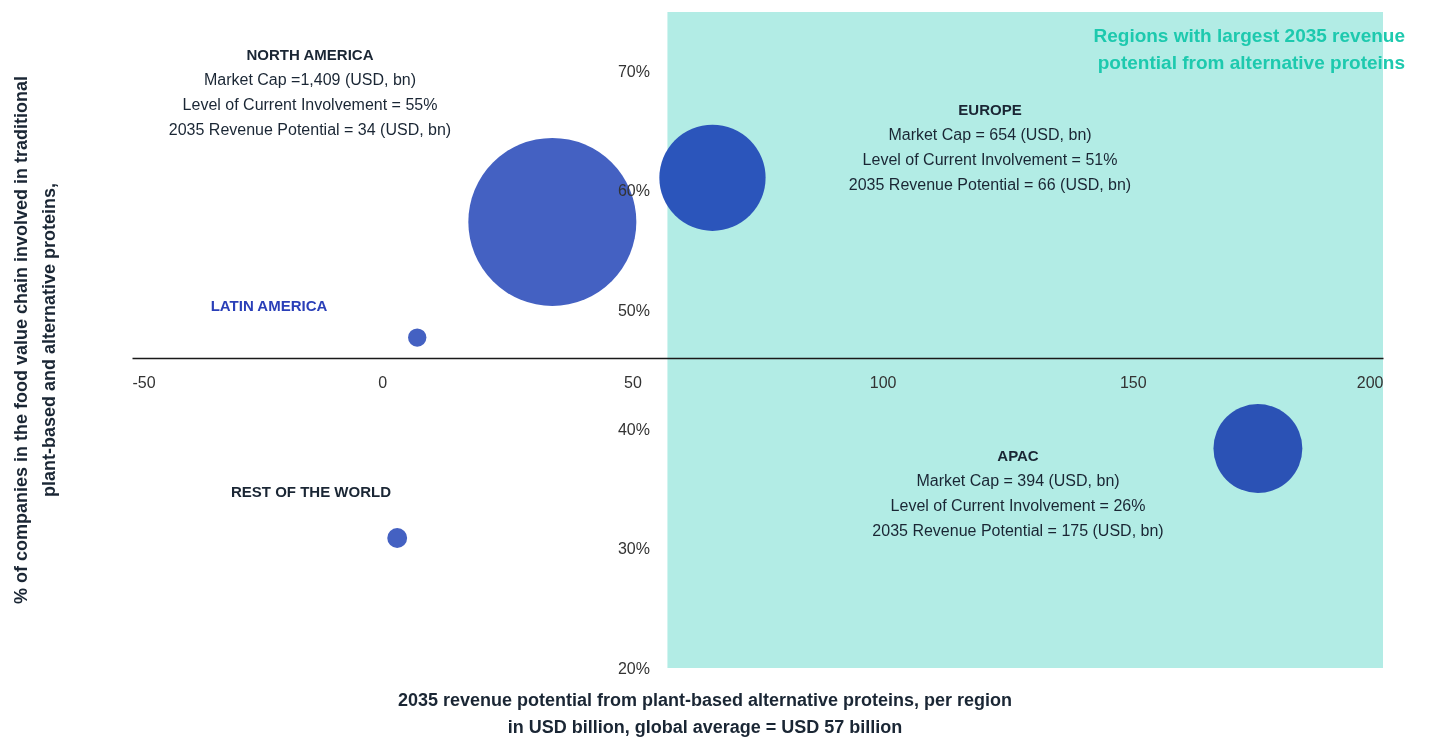 The image size is (1432, 741). I want to click on annotation: Level of Current Involvement = 51%, so click(990, 159).